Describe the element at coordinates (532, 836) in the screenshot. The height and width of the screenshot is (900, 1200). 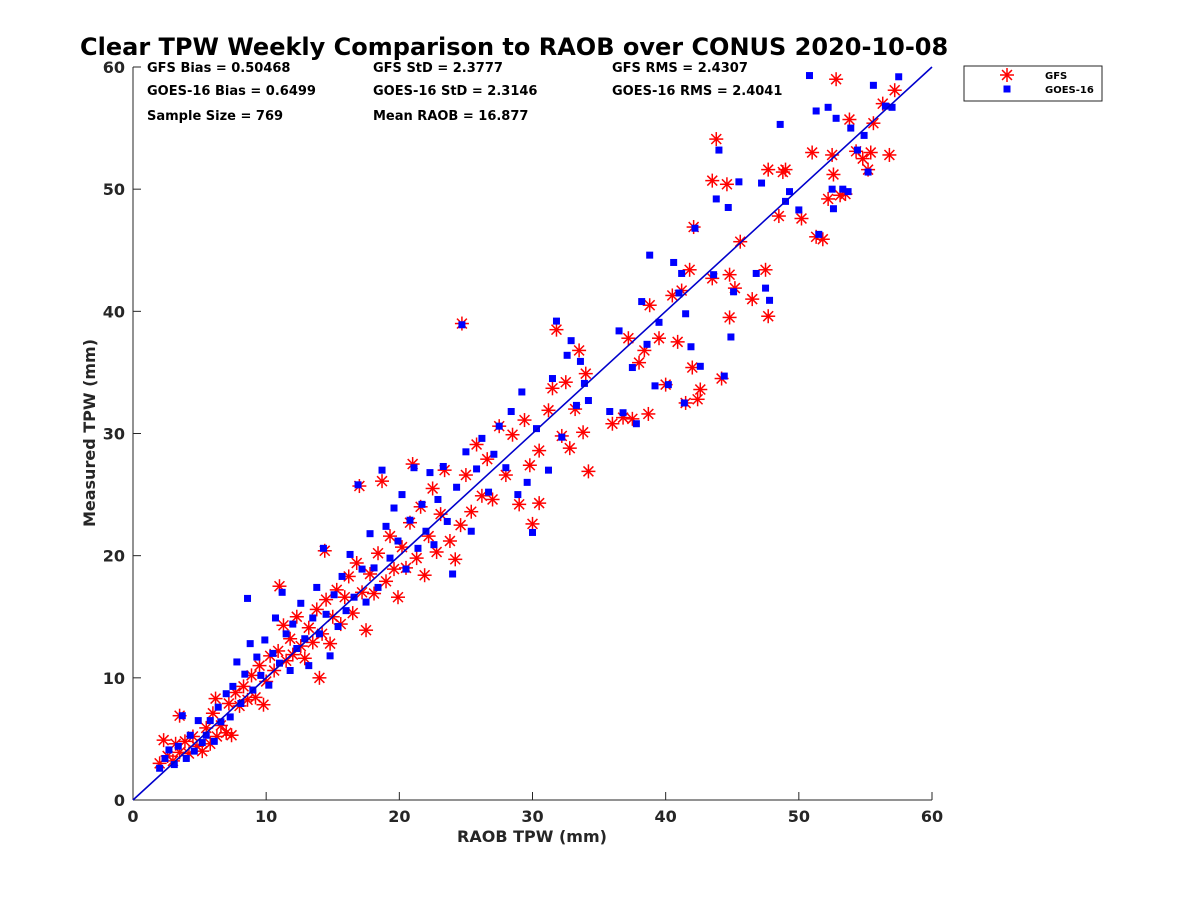
I see `x-axis-label: RAOB TPW (mm)` at that location.